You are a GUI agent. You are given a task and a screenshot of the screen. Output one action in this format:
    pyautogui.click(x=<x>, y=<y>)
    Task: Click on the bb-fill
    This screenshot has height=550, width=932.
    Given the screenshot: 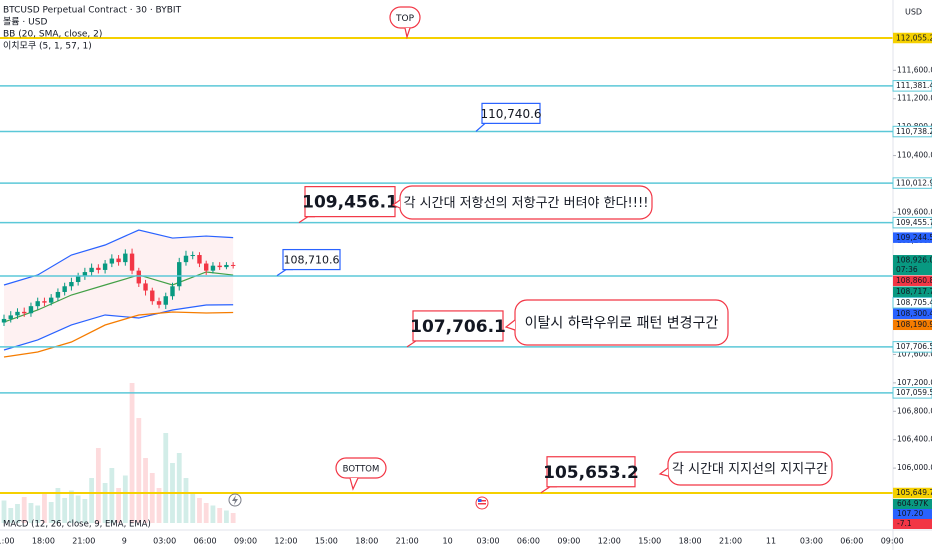 What is the action you would take?
    pyautogui.click(x=119, y=290)
    